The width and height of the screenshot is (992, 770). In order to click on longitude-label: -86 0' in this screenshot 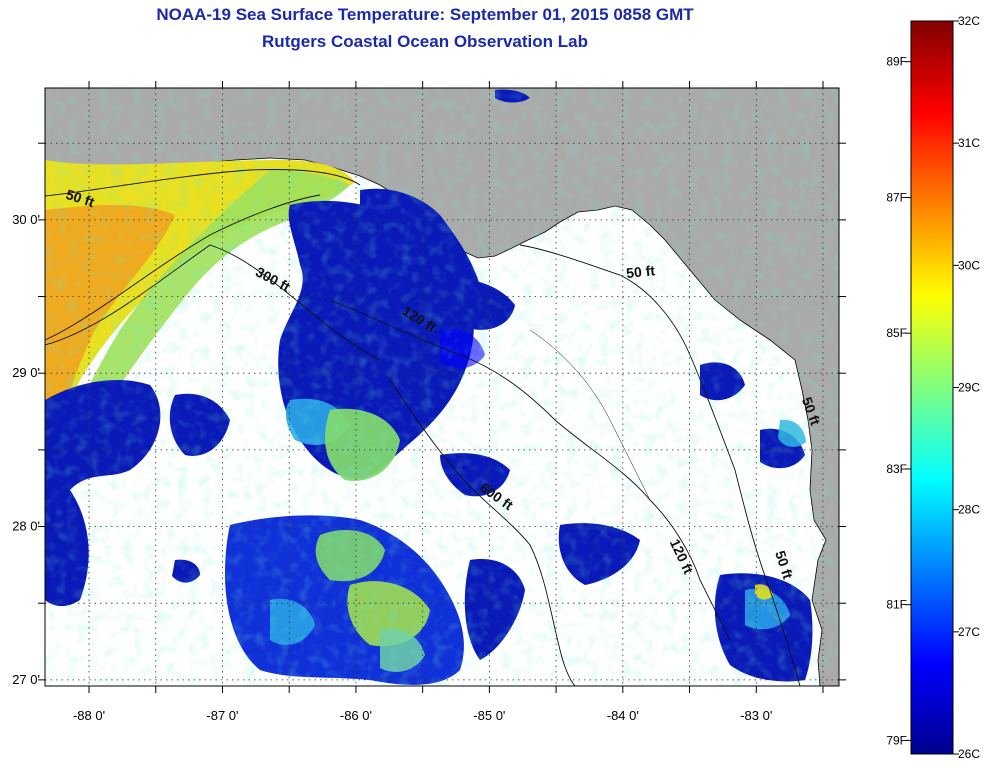, I will do `click(356, 715)`.